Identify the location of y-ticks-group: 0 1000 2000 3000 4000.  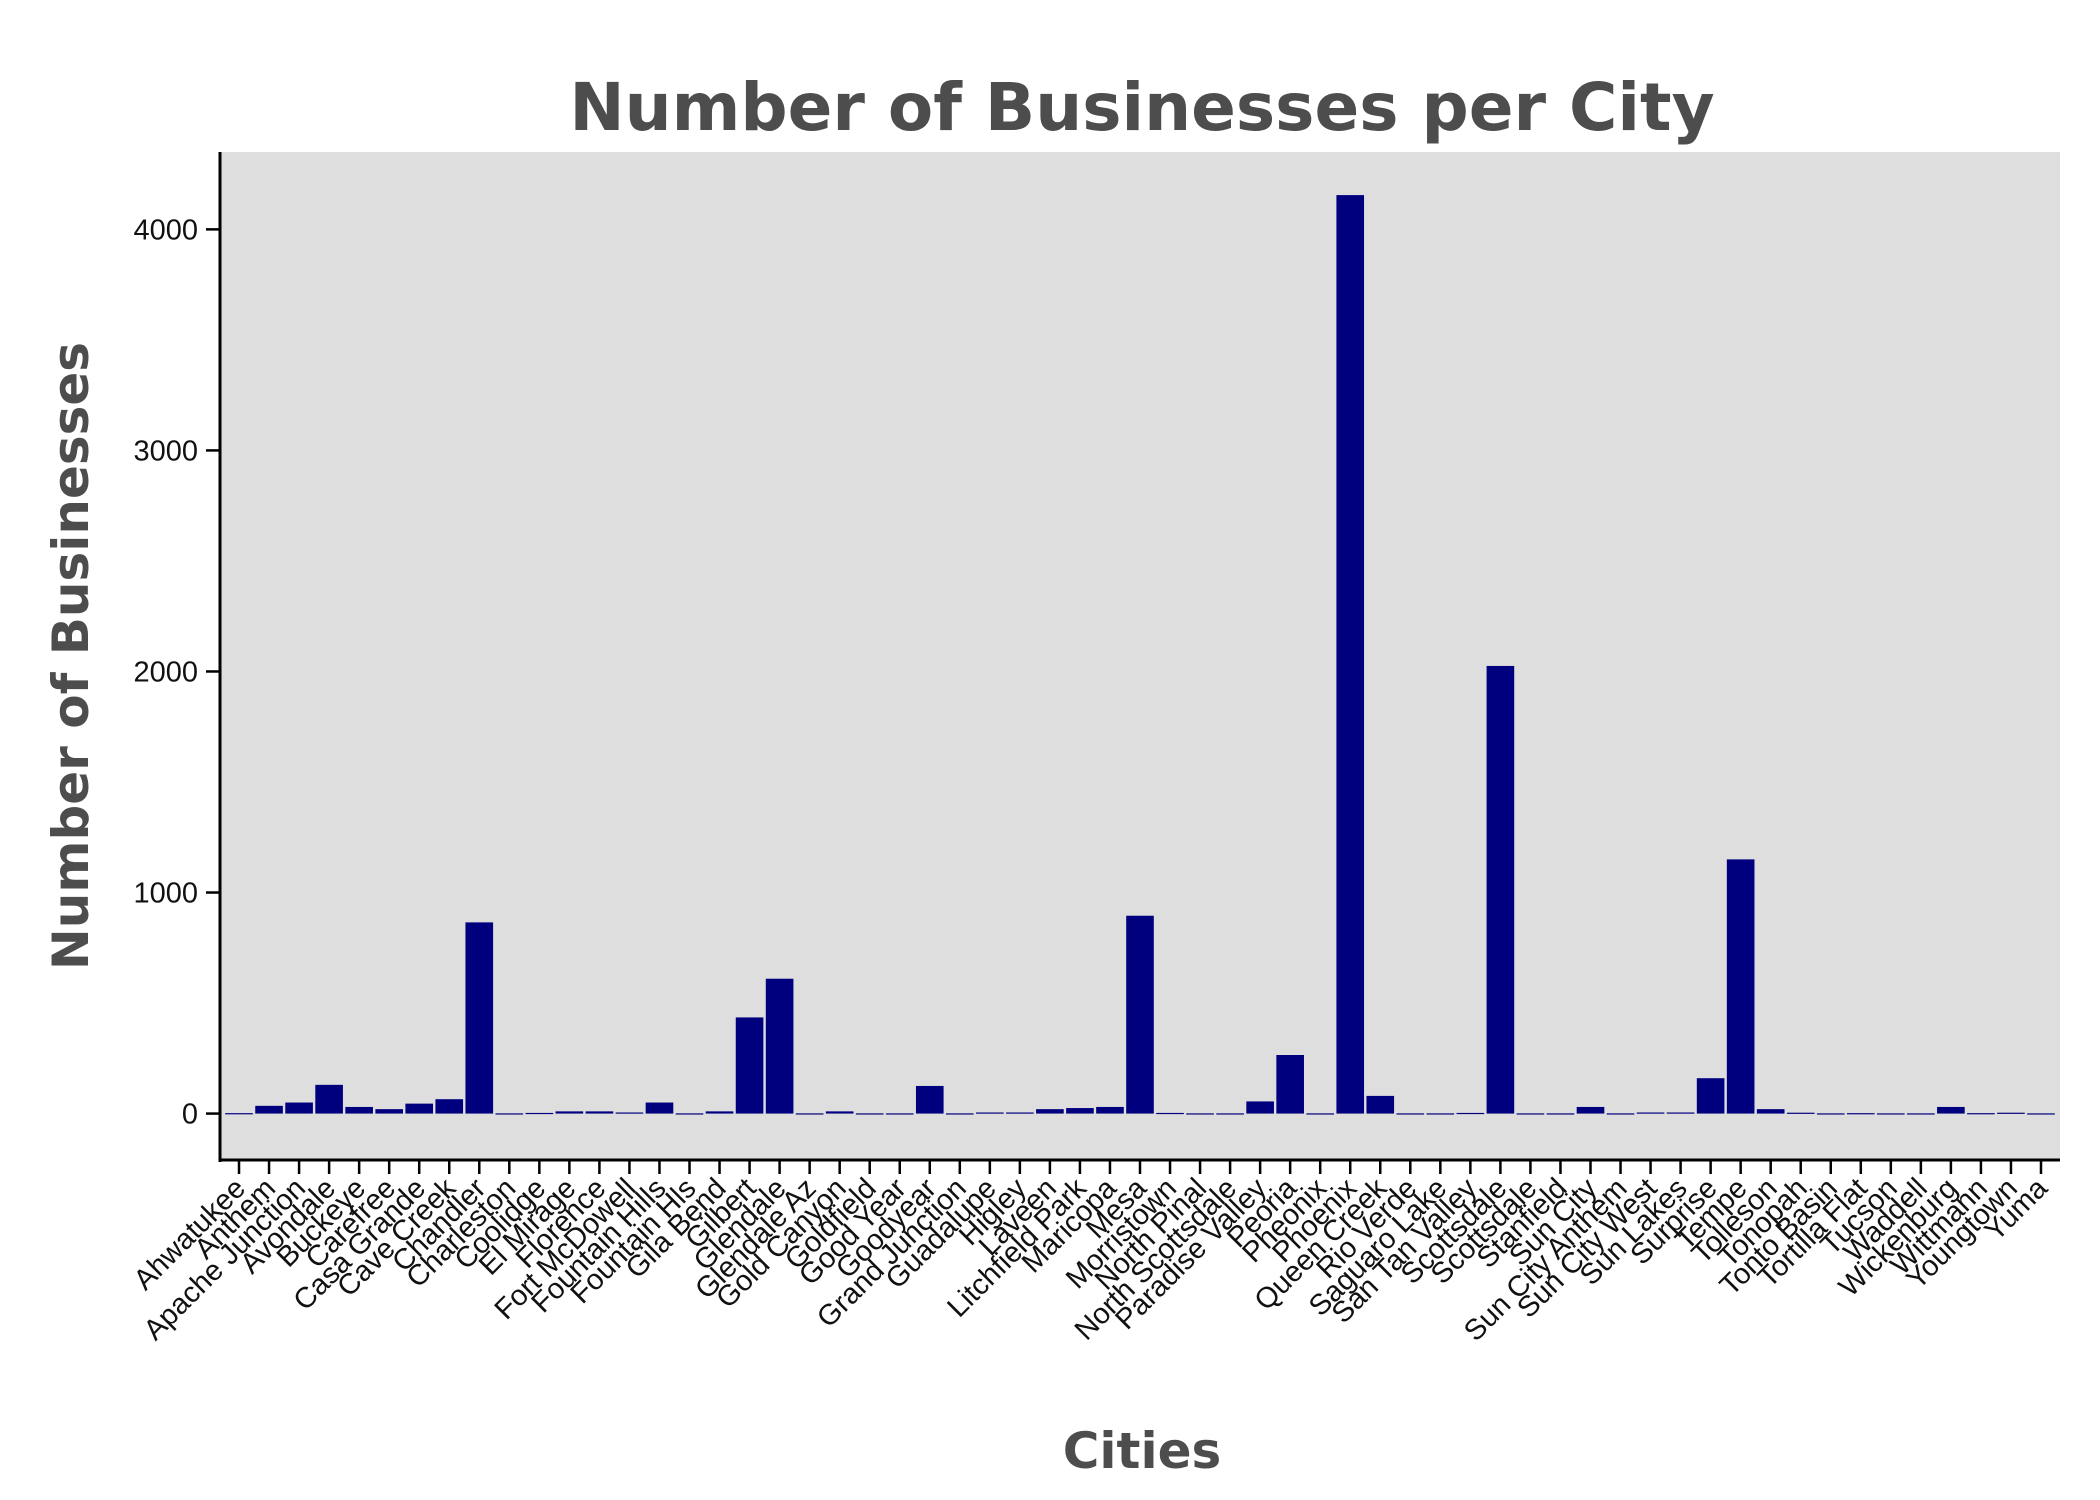
(176, 672).